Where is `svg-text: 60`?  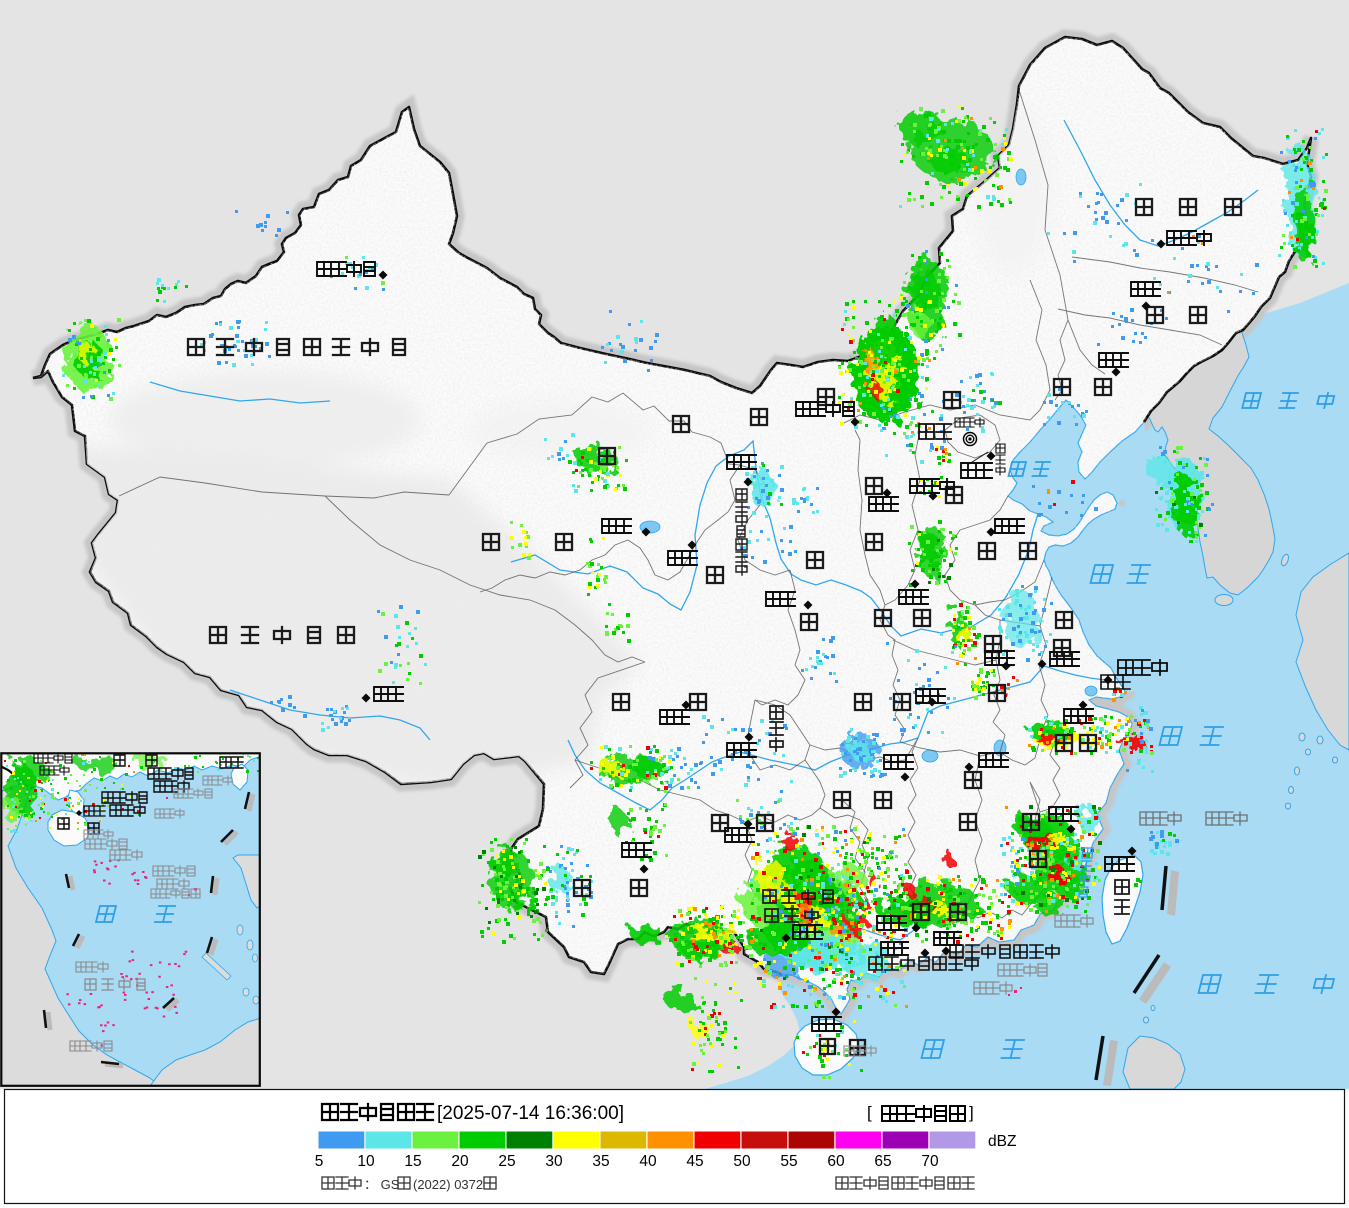 svg-text: 60 is located at coordinates (836, 1161).